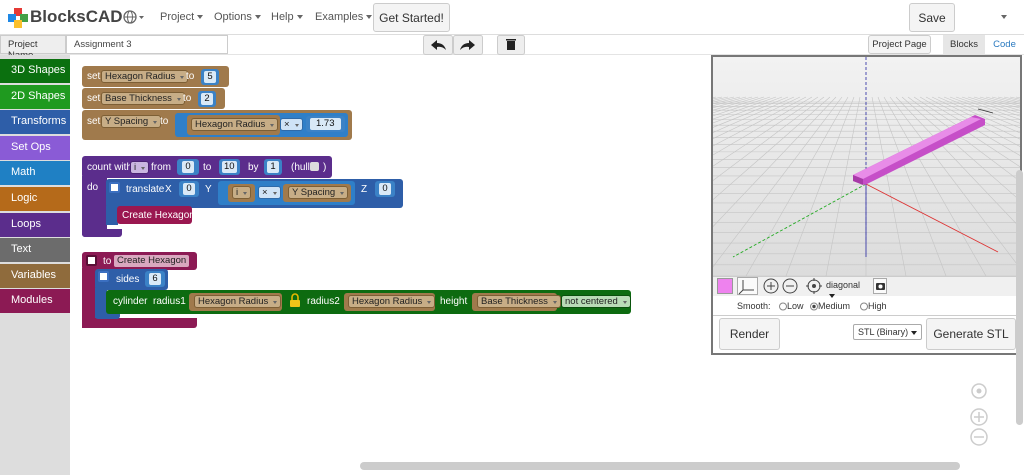 This screenshot has width=1024, height=475. What do you see at coordinates (725, 286) in the screenshot?
I see `color-picker` at bounding box center [725, 286].